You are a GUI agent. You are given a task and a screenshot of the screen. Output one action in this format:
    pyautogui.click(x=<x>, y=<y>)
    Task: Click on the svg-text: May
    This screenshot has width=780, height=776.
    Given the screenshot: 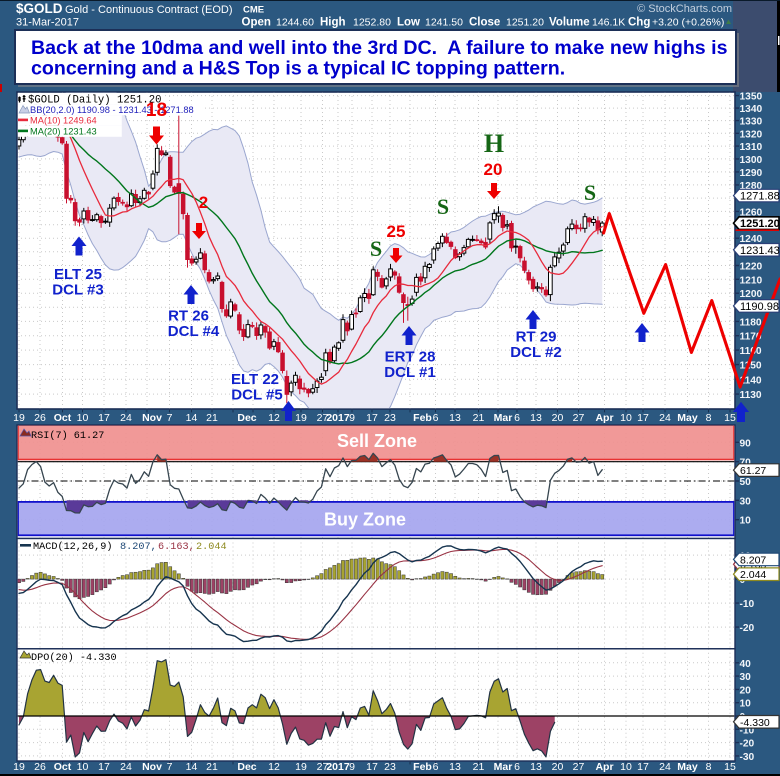 What is the action you would take?
    pyautogui.click(x=687, y=767)
    